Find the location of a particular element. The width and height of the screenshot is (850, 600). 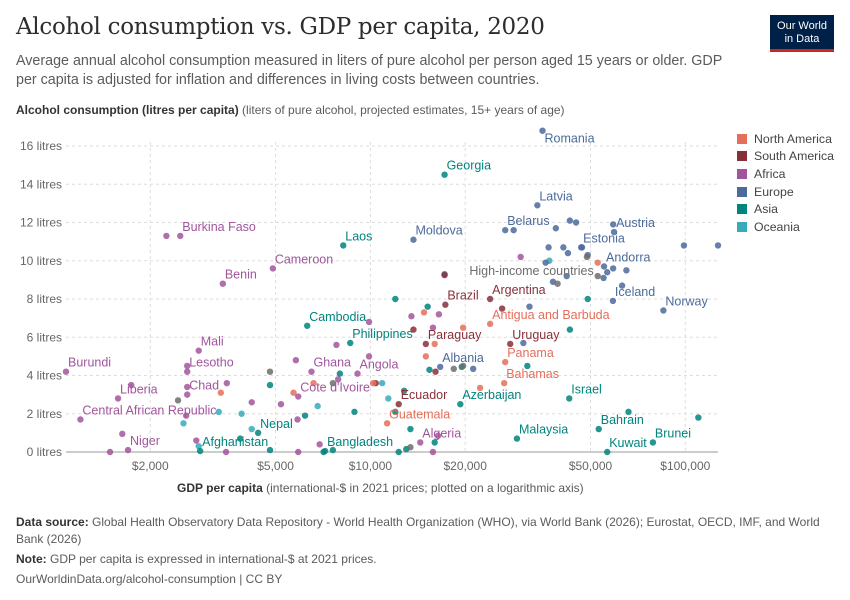

data-point-burkina-faso is located at coordinates (180, 236).